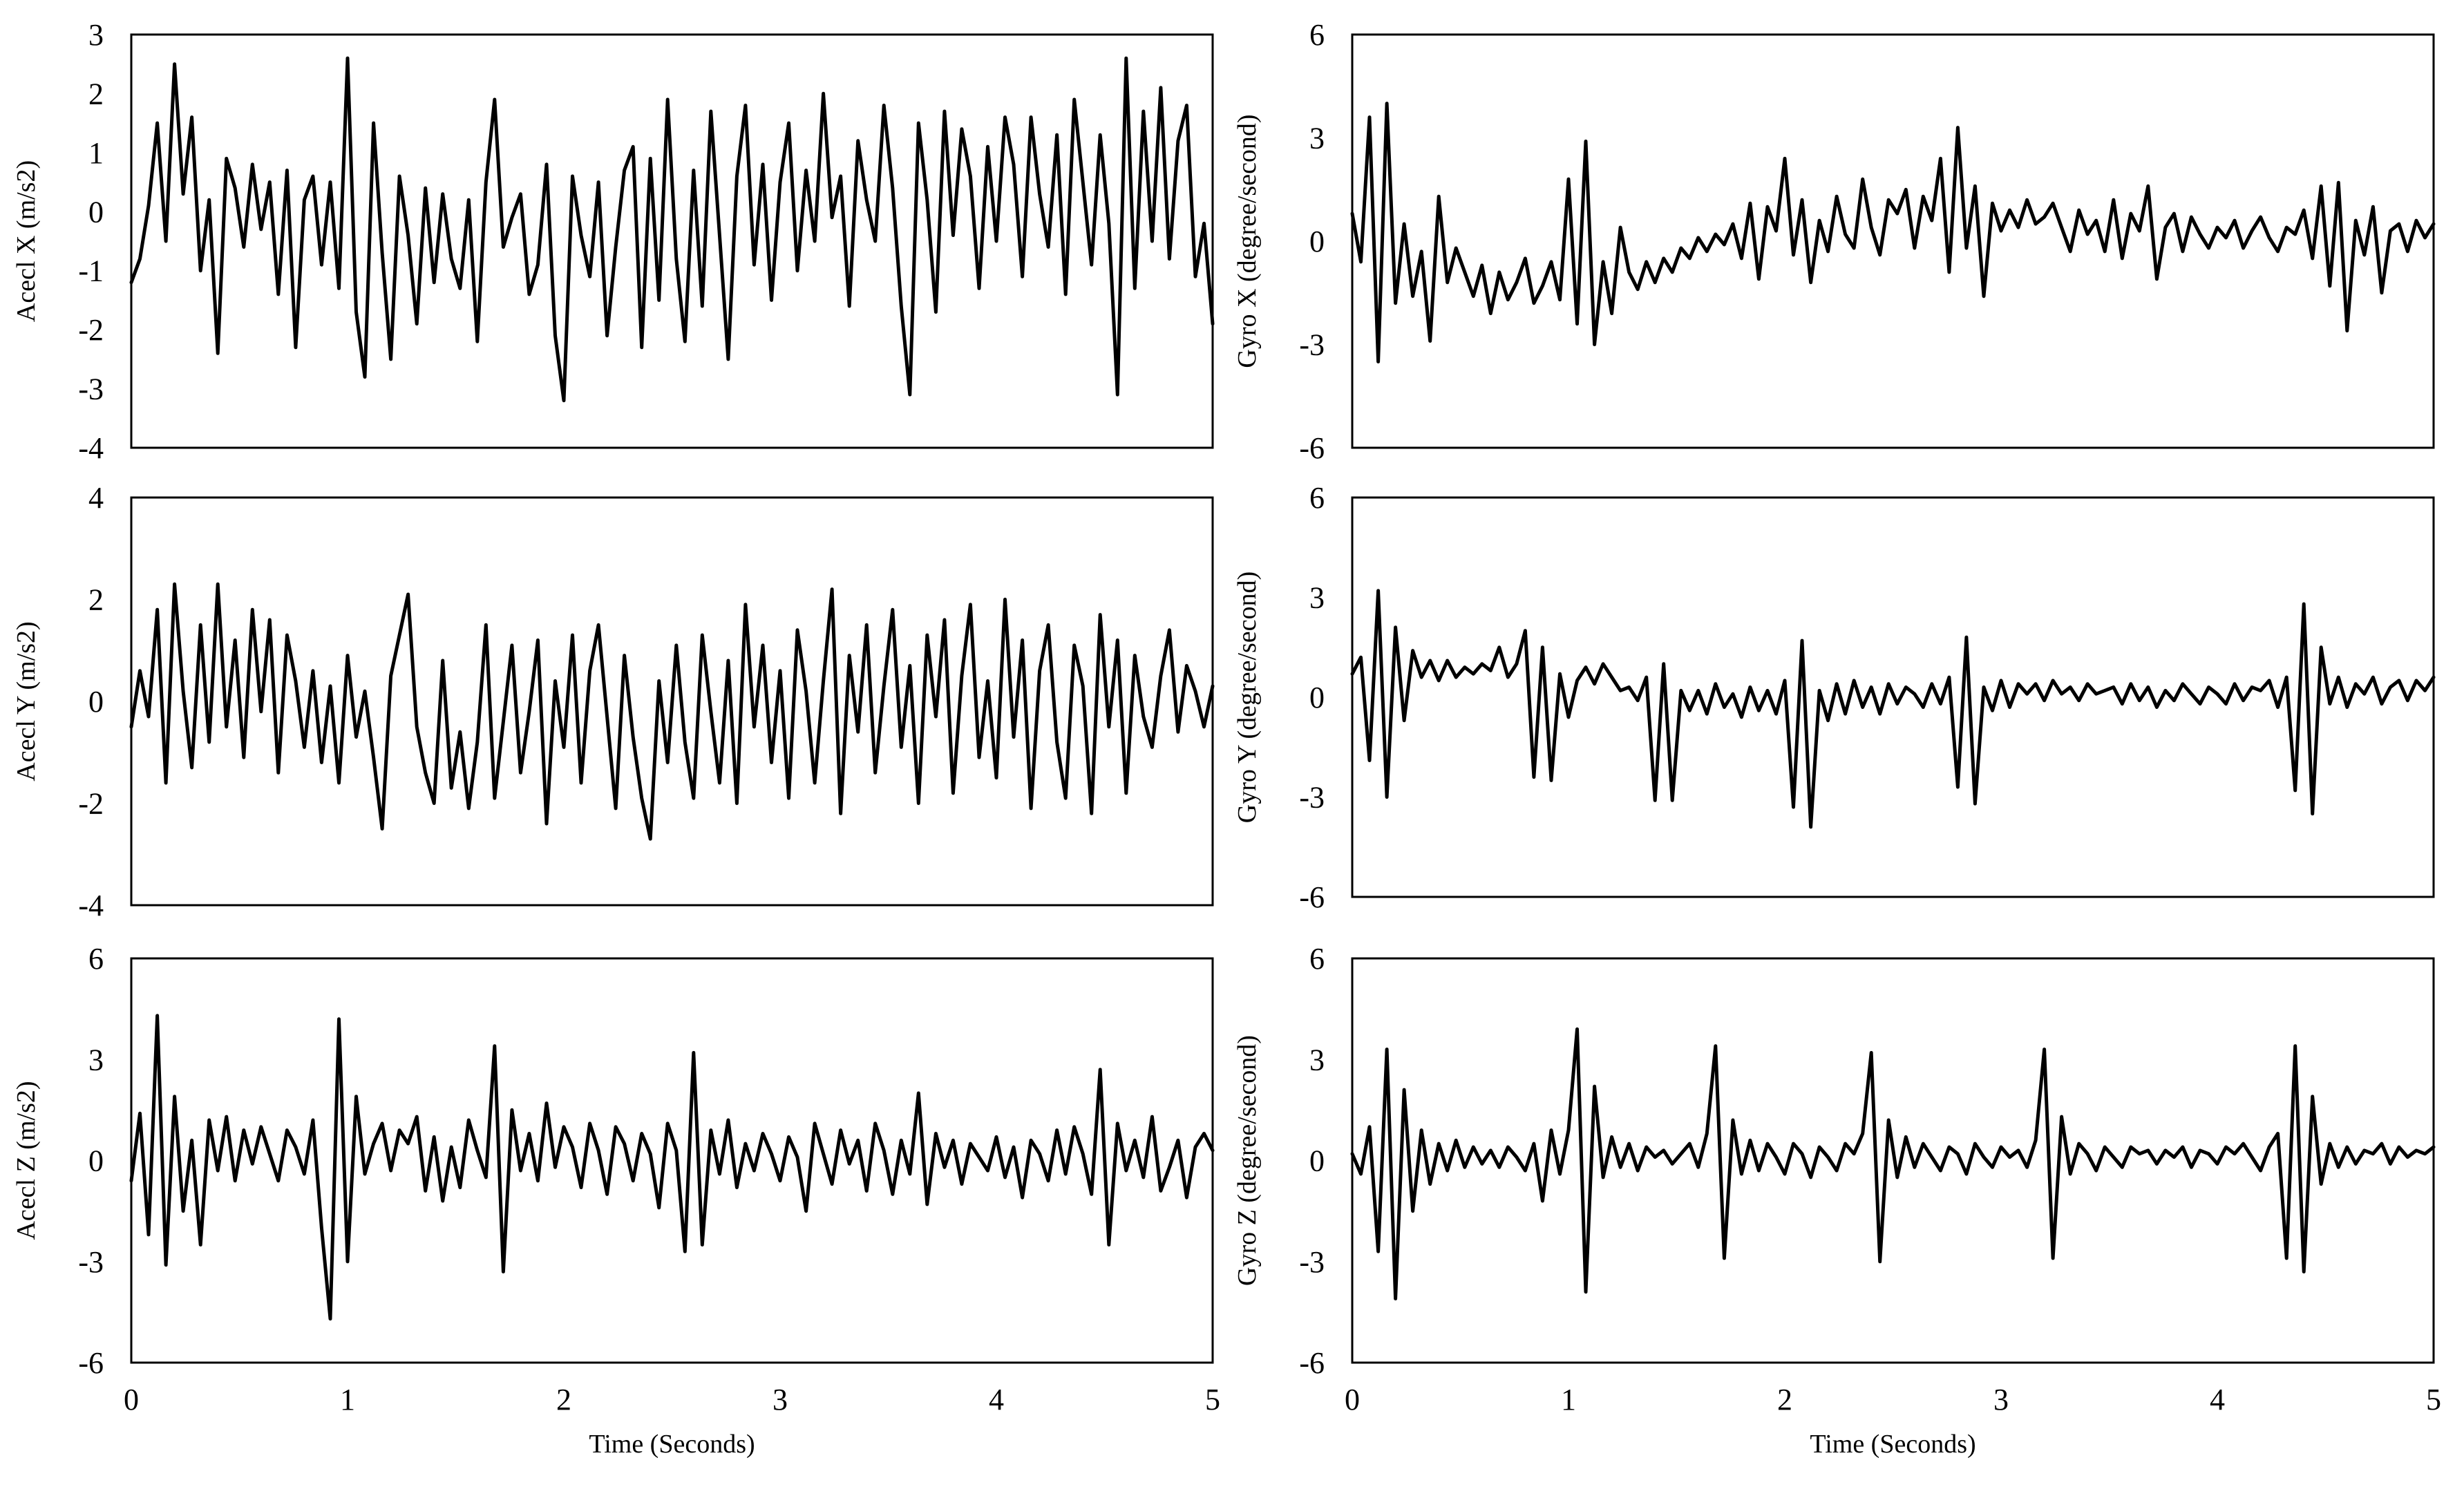 The image size is (2464, 1487). What do you see at coordinates (672, 230) in the screenshot?
I see `series-line-acecl-x` at bounding box center [672, 230].